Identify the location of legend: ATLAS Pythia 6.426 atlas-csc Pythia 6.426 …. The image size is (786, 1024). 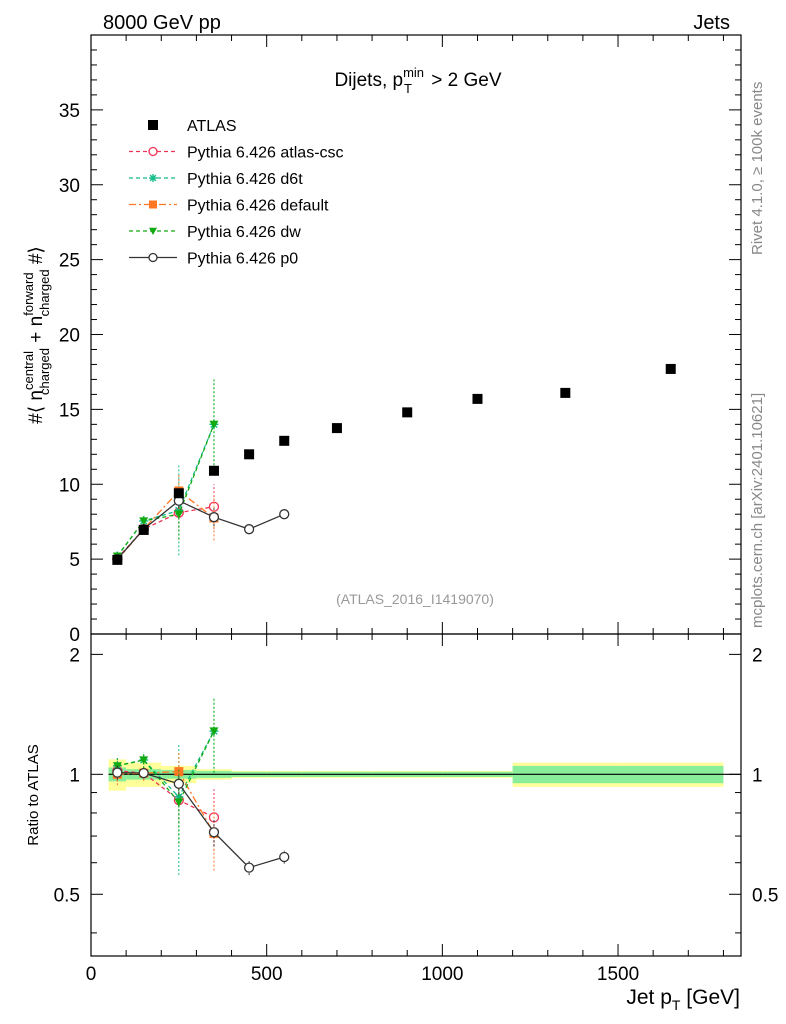
(236, 193).